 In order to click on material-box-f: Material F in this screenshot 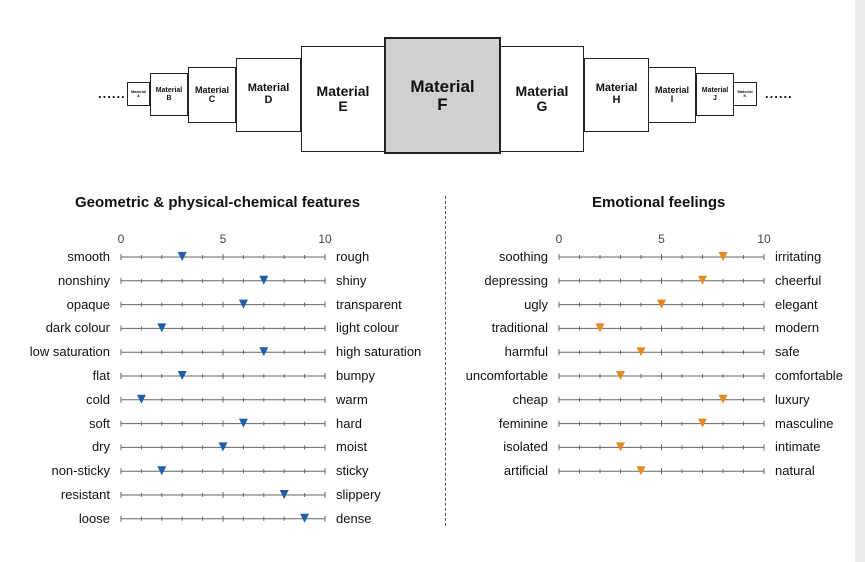, I will do `click(442, 95)`.